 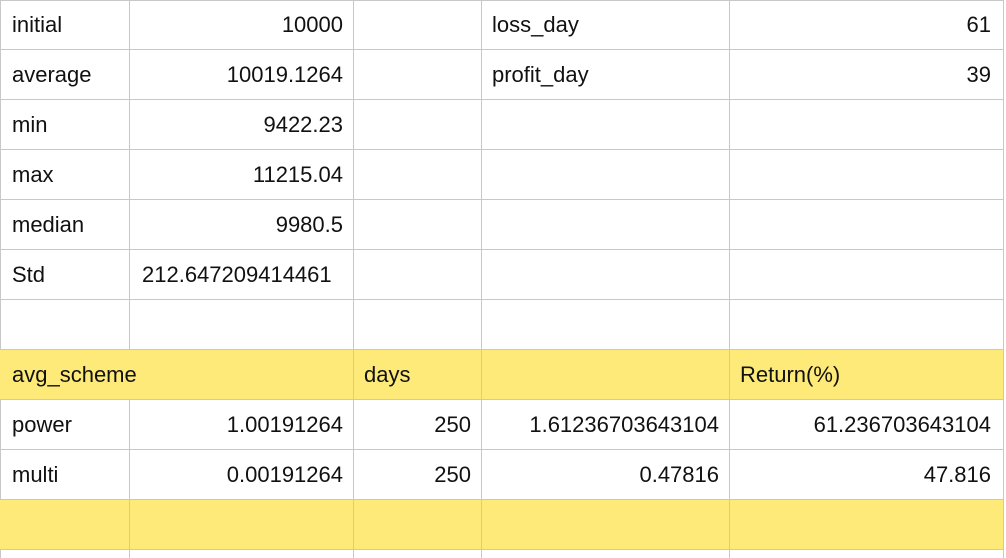 I want to click on header-return-pct: Return(%), so click(x=867, y=375).